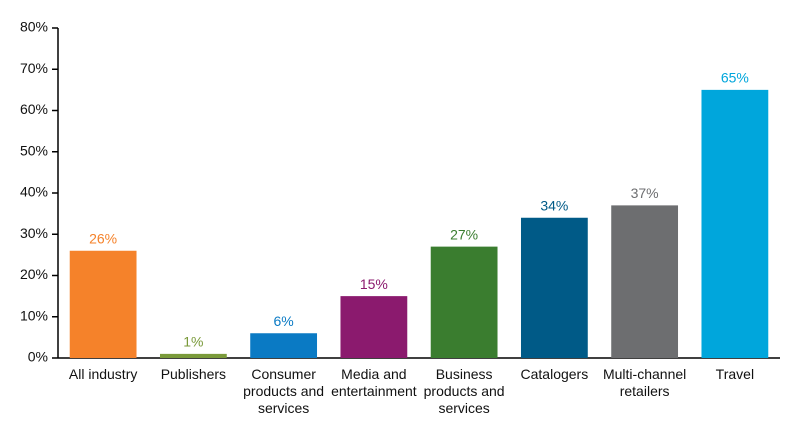 Image resolution: width=799 pixels, height=432 pixels. Describe the element at coordinates (34, 150) in the screenshot. I see `y-tick-label: 50%` at that location.